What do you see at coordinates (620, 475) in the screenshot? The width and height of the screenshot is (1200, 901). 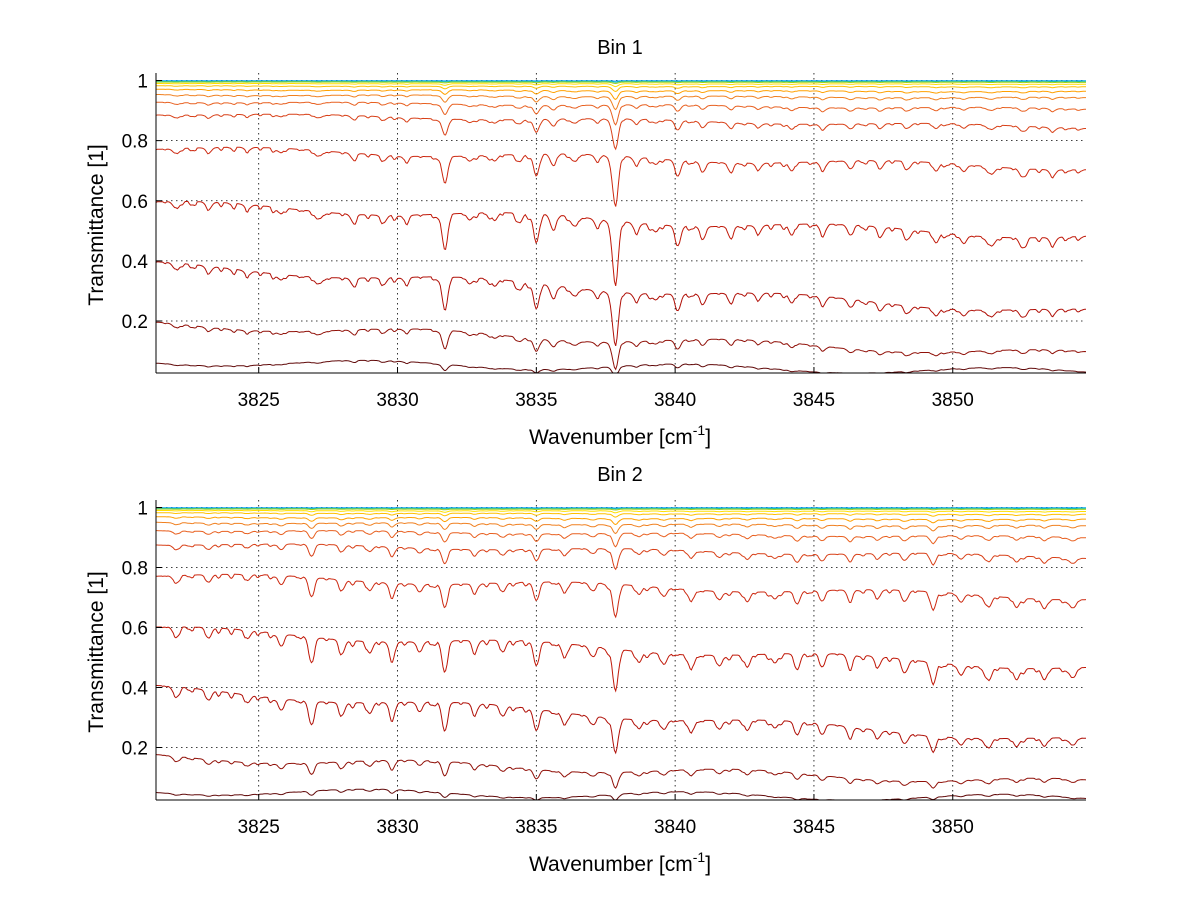 I see `panel-title: Bin 2` at bounding box center [620, 475].